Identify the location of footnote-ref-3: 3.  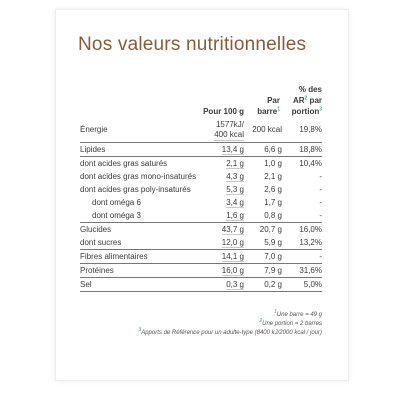
(320, 109).